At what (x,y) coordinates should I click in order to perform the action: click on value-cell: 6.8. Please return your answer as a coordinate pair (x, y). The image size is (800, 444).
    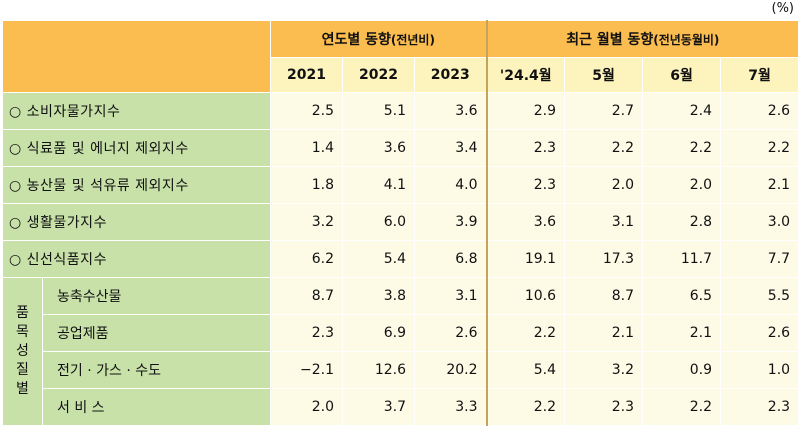
    Looking at the image, I should click on (450, 259).